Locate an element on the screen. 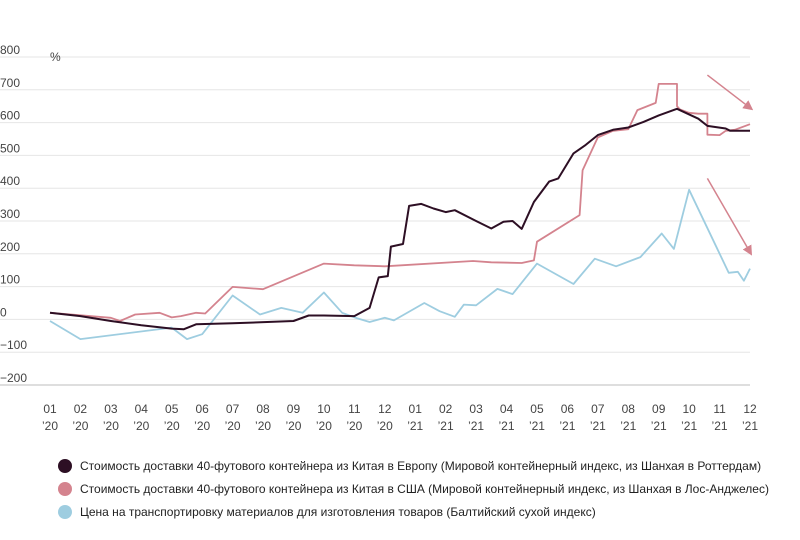  legend-marker-baltic is located at coordinates (65, 511).